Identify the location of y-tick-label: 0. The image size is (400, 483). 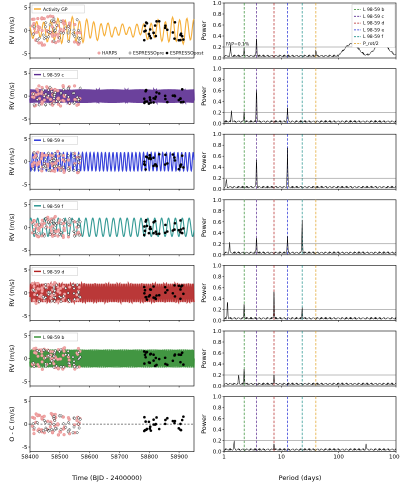
(26, 425).